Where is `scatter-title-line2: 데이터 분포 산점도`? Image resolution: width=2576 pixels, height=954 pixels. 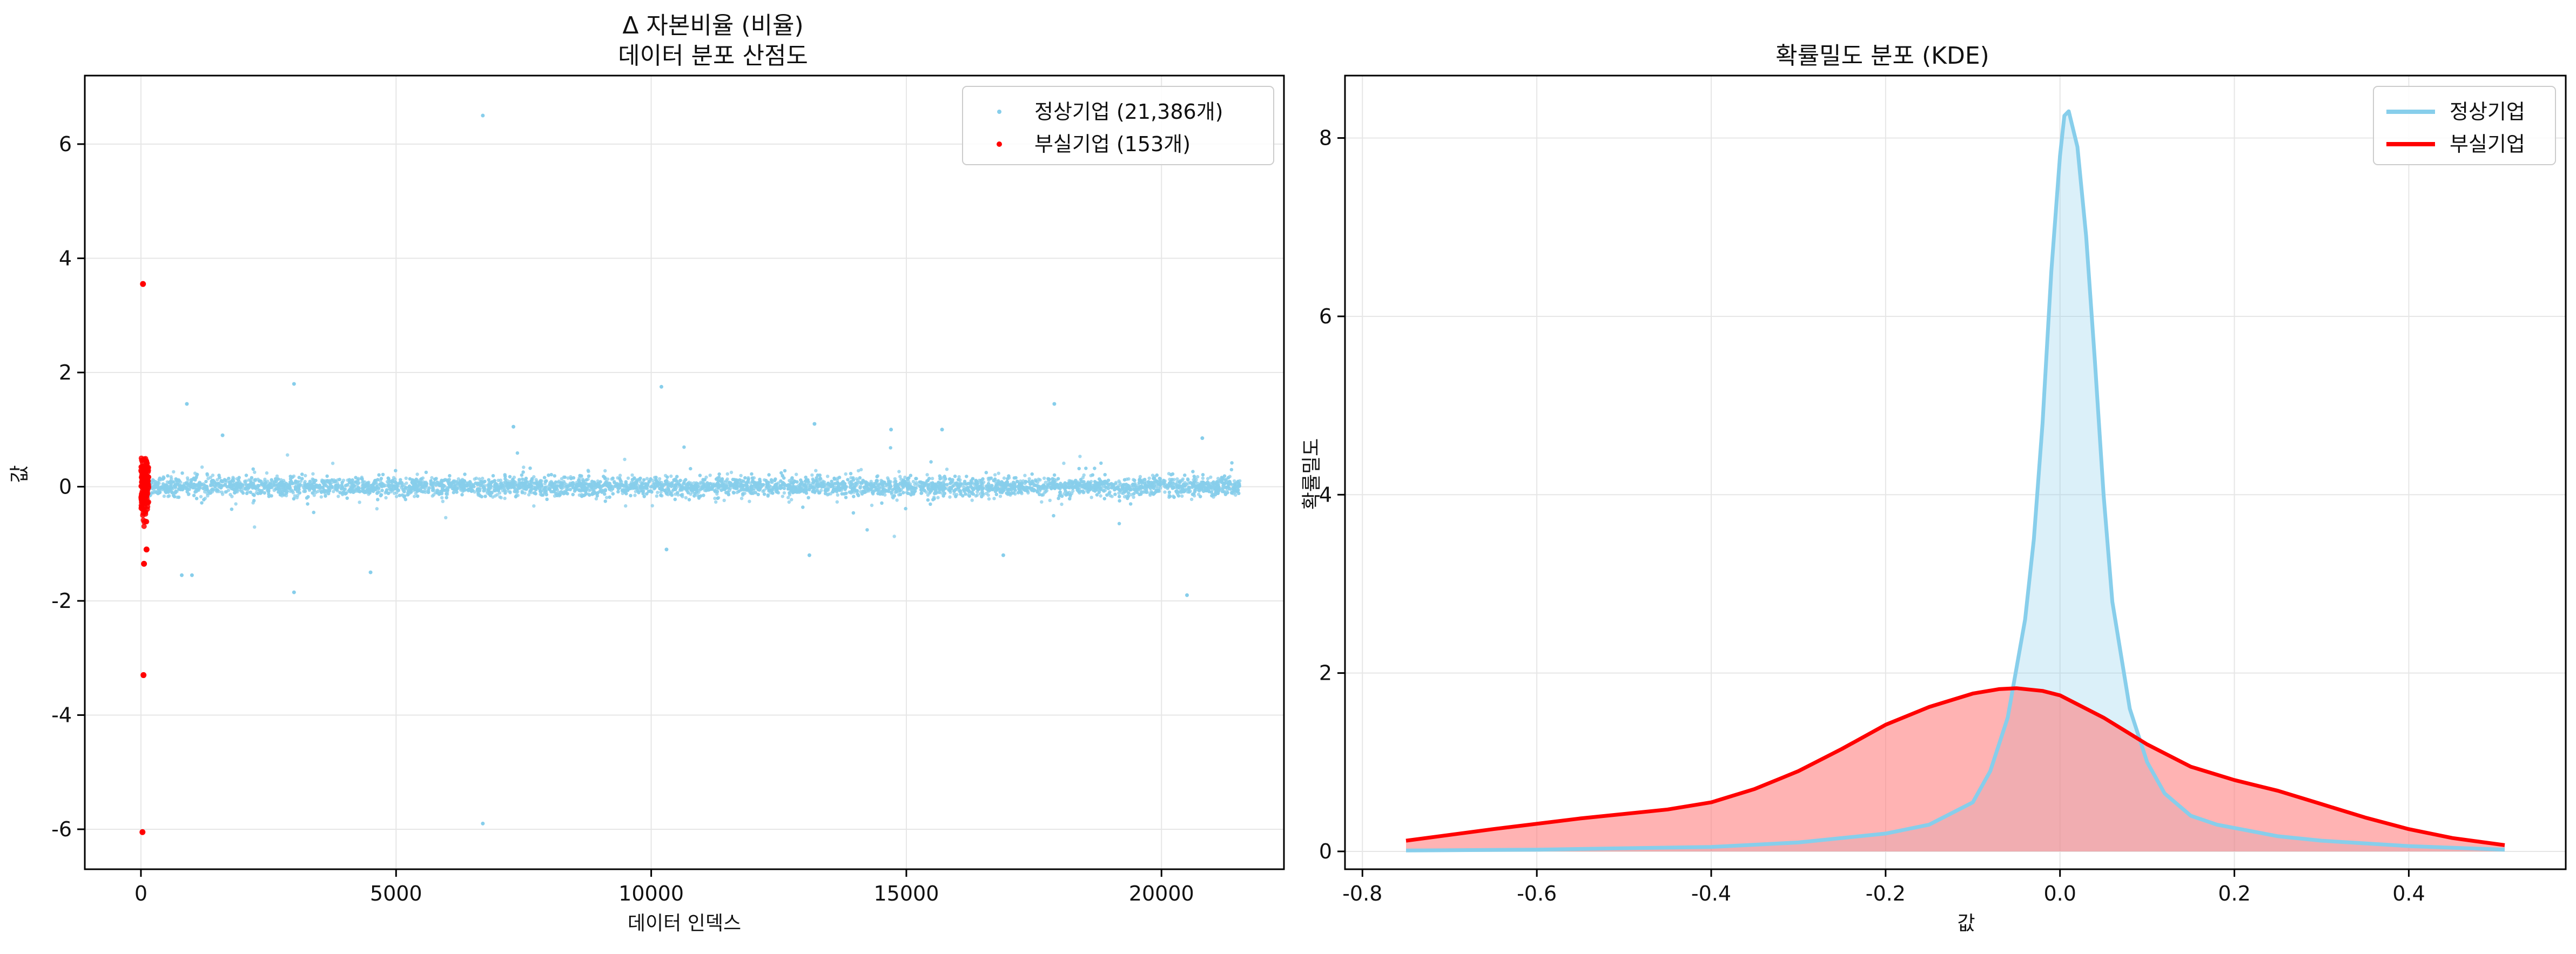 scatter-title-line2: 데이터 분포 산점도 is located at coordinates (713, 56).